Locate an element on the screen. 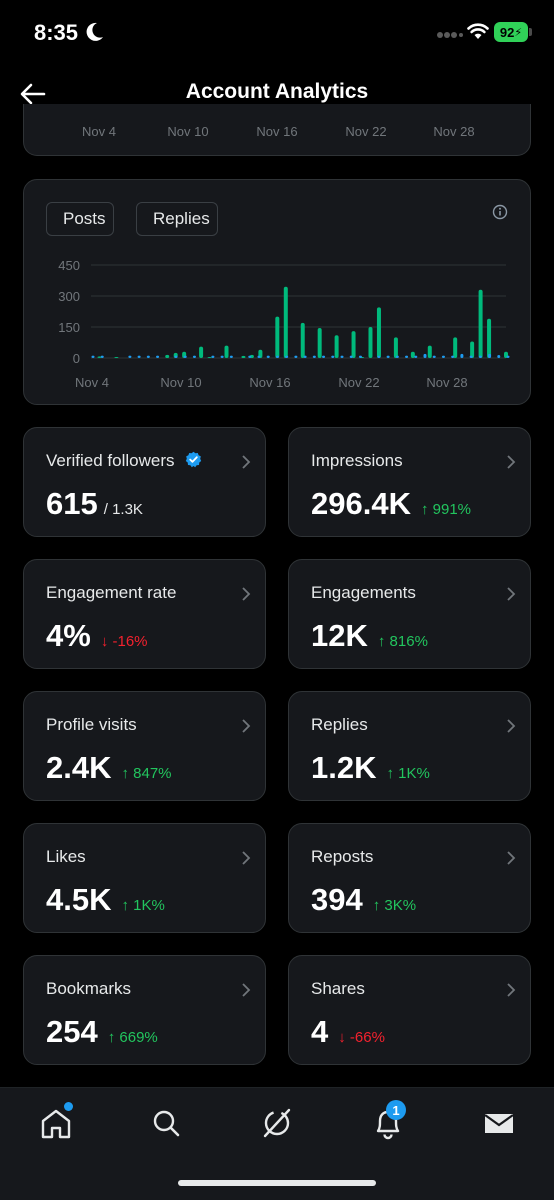 This screenshot has height=1200, width=554. tile-reposts: Reposts 394 ↑ 3K% is located at coordinates (409, 878).